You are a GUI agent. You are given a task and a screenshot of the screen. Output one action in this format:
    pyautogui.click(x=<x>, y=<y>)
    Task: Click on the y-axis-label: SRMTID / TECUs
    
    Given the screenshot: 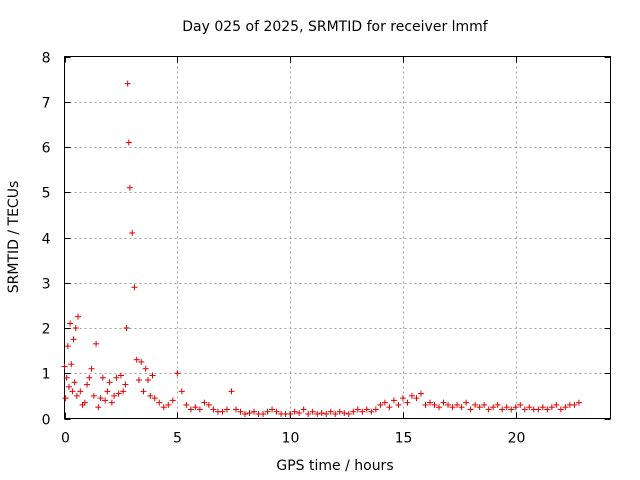 What is the action you would take?
    pyautogui.click(x=14, y=237)
    